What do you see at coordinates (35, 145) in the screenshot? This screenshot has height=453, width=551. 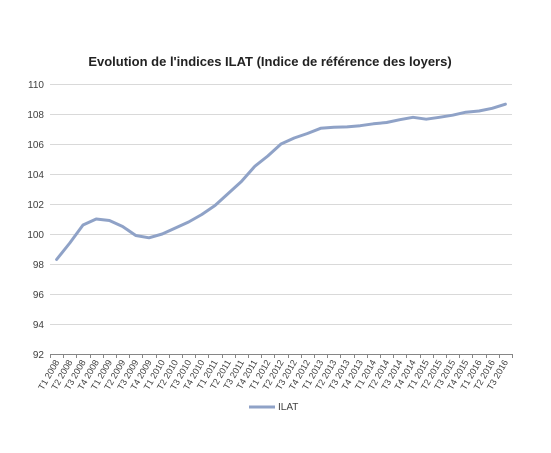 I see `y-tick-label: 106` at bounding box center [35, 145].